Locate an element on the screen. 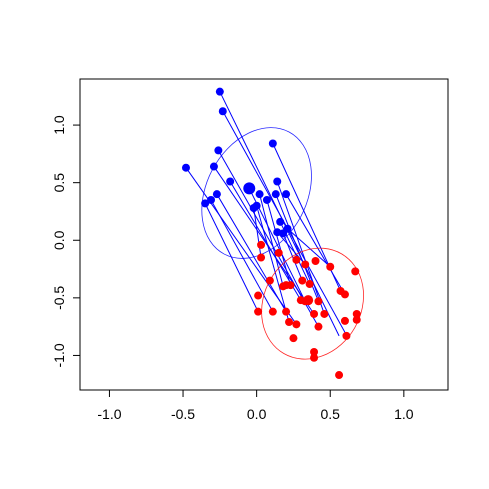 The image size is (489, 489). y-tick-label: 1.0 is located at coordinates (59, 125).